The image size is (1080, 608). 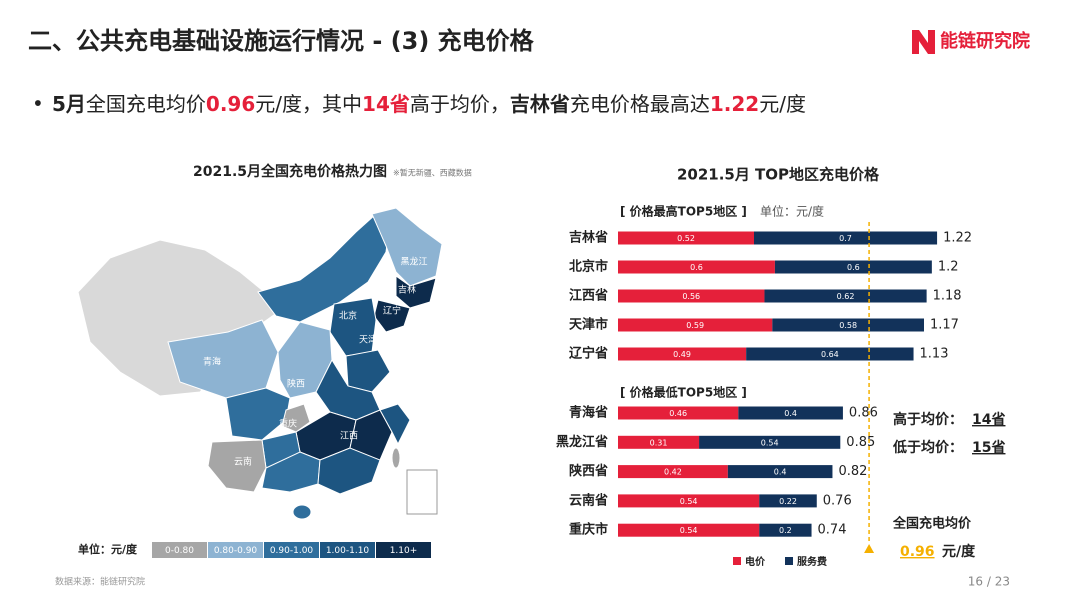 I want to click on total-label: 1.13, so click(x=934, y=354).